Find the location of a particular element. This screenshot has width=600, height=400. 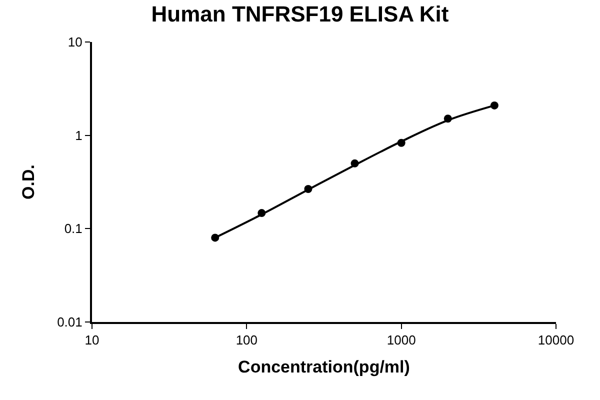

x-tick-label: 1000 is located at coordinates (401, 340).